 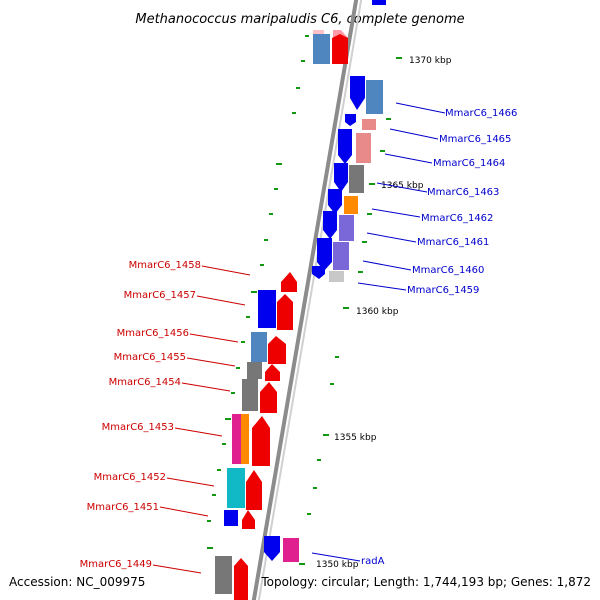 What do you see at coordinates (349, 32) in the screenshot?
I see `gene-top-partial` at bounding box center [349, 32].